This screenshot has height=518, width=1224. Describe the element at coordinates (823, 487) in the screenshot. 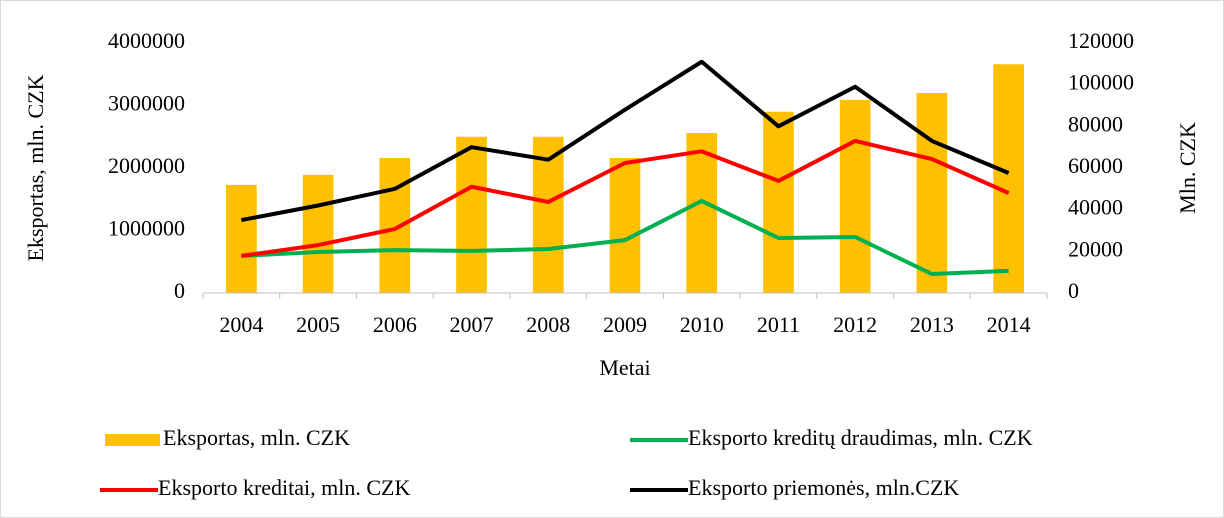

I see `legend-label: Eksporto priemonės, mln.CZK` at that location.